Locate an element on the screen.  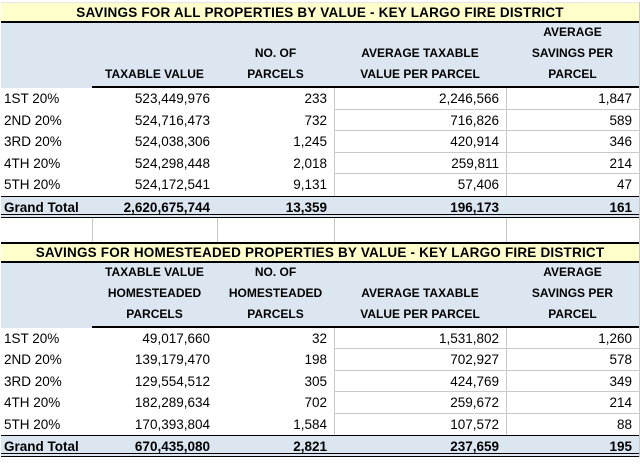
column-header-cell: TAXABLE VALUE is located at coordinates (154, 55).